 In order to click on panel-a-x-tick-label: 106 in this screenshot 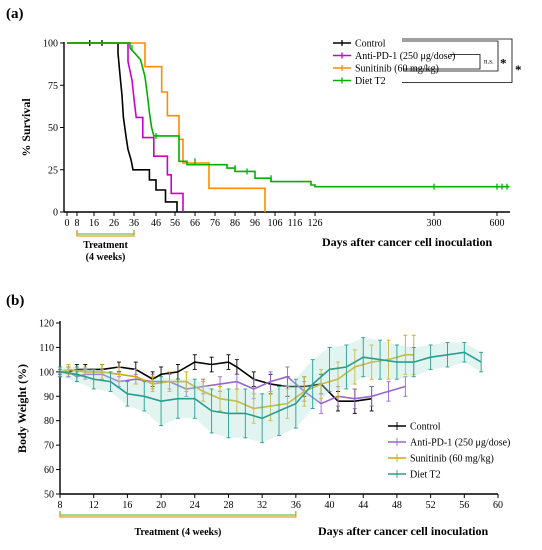, I will do `click(275, 223)`.